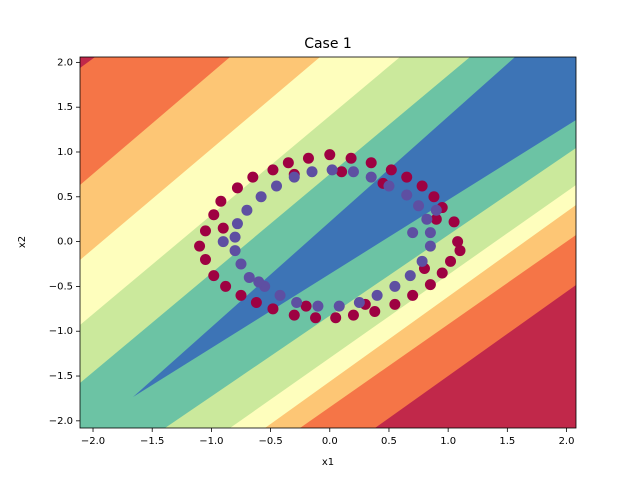 Image resolution: width=640 pixels, height=484 pixels. I want to click on x-tick-label: −1.5, so click(152, 441).